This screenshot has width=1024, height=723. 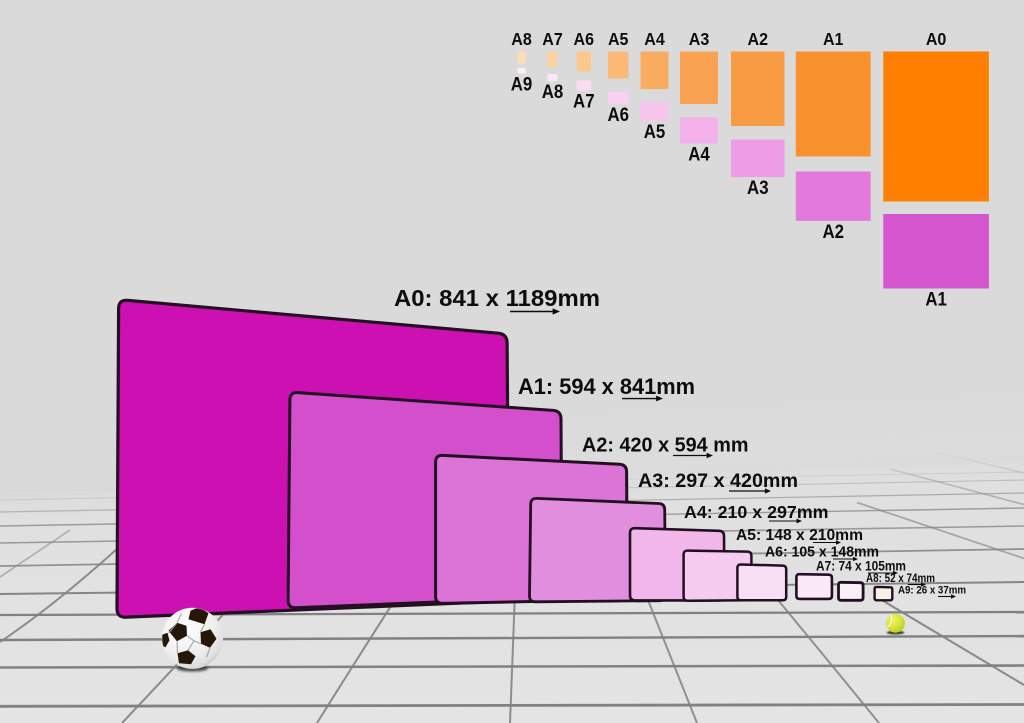 What do you see at coordinates (756, 512) in the screenshot?
I see `svg-text: A4: 210 x 297mm` at bounding box center [756, 512].